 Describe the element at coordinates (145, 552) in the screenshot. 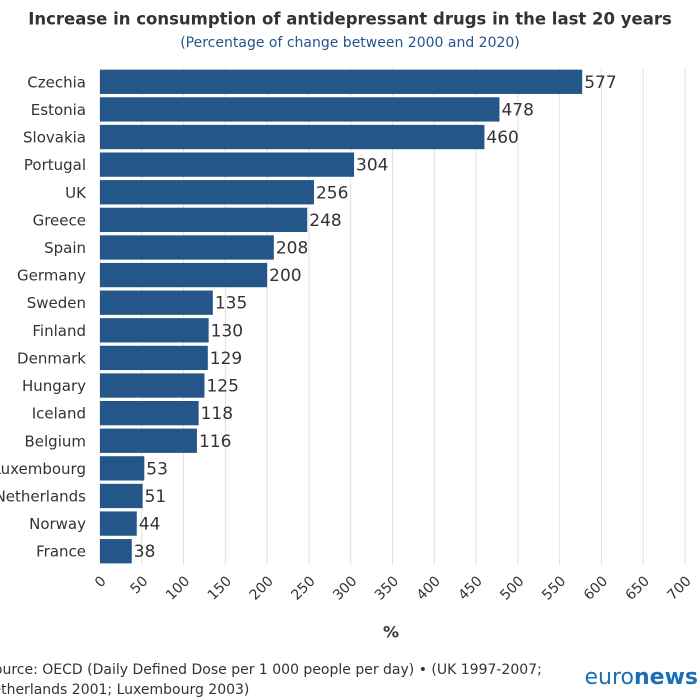

I see `value-label: 38` at that location.